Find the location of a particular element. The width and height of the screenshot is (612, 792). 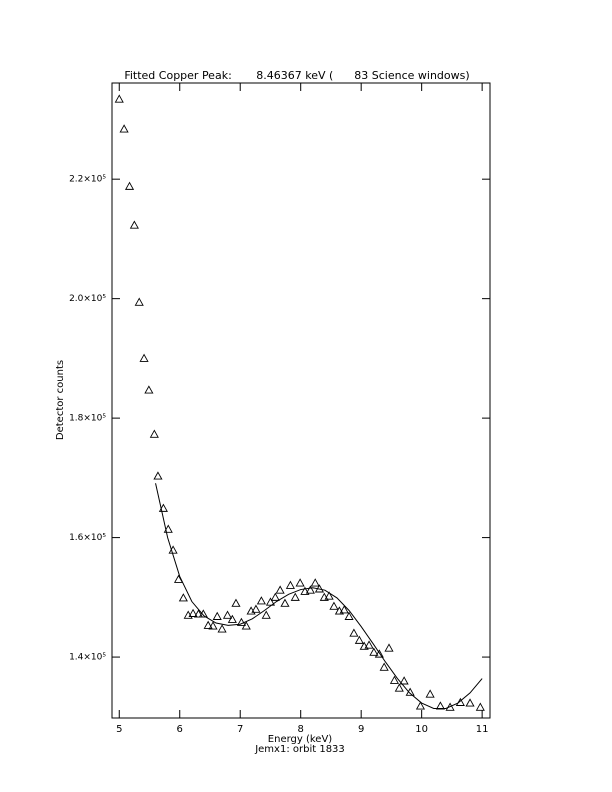

y-tick-label: 2.0×10⁵ is located at coordinates (87, 299).